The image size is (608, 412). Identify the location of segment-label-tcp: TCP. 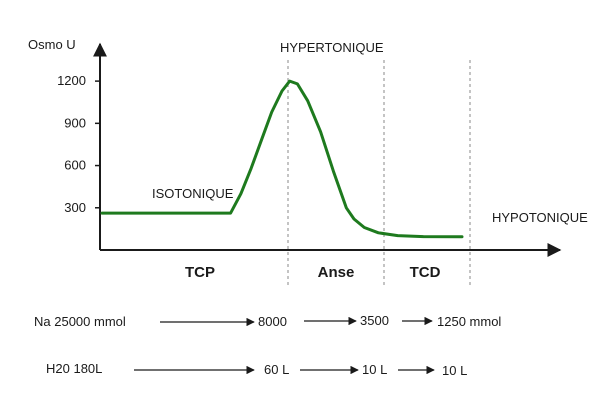
(200, 272).